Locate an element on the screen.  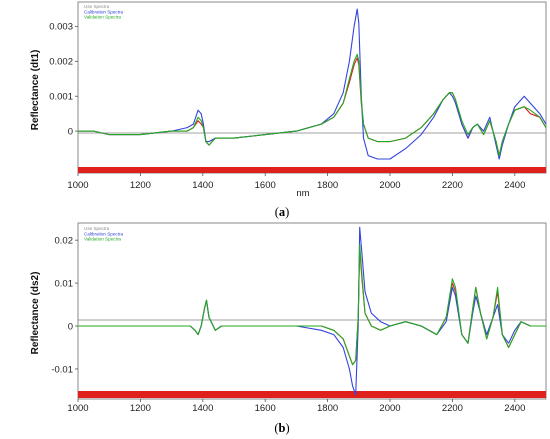
x-tick-label-b: 1800 is located at coordinates (327, 408).